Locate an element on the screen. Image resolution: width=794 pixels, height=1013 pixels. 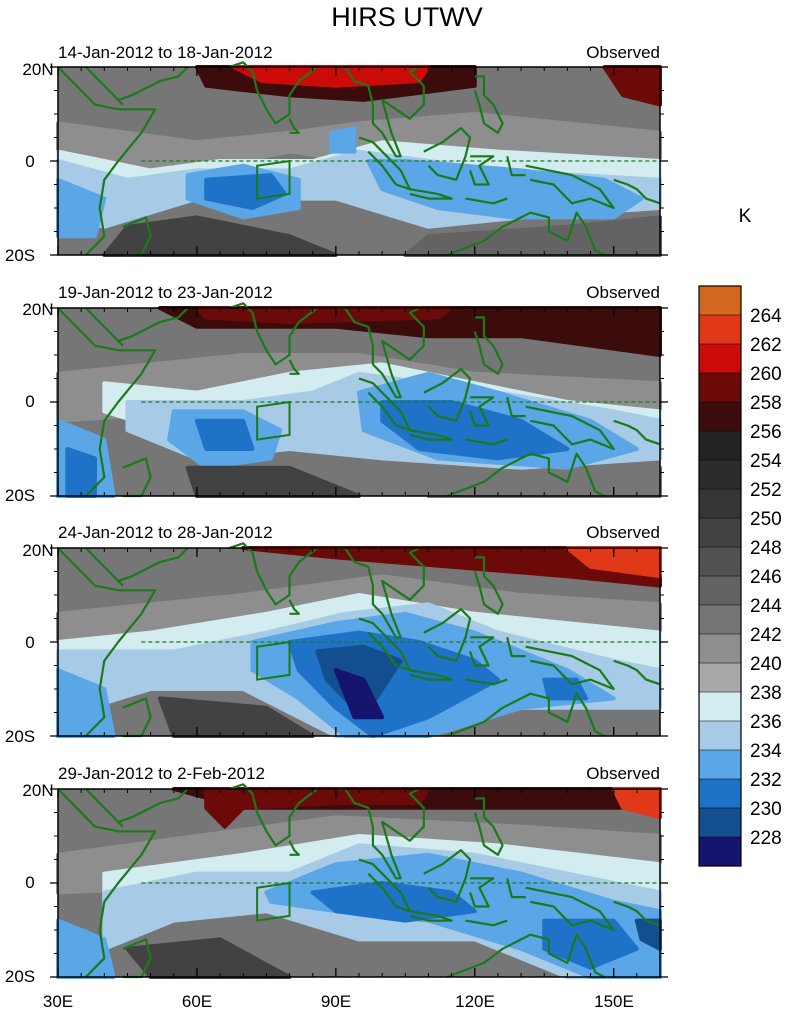
panel-date-range: 19-Jan-2012 to 23-Jan-2012 is located at coordinates (165, 292).